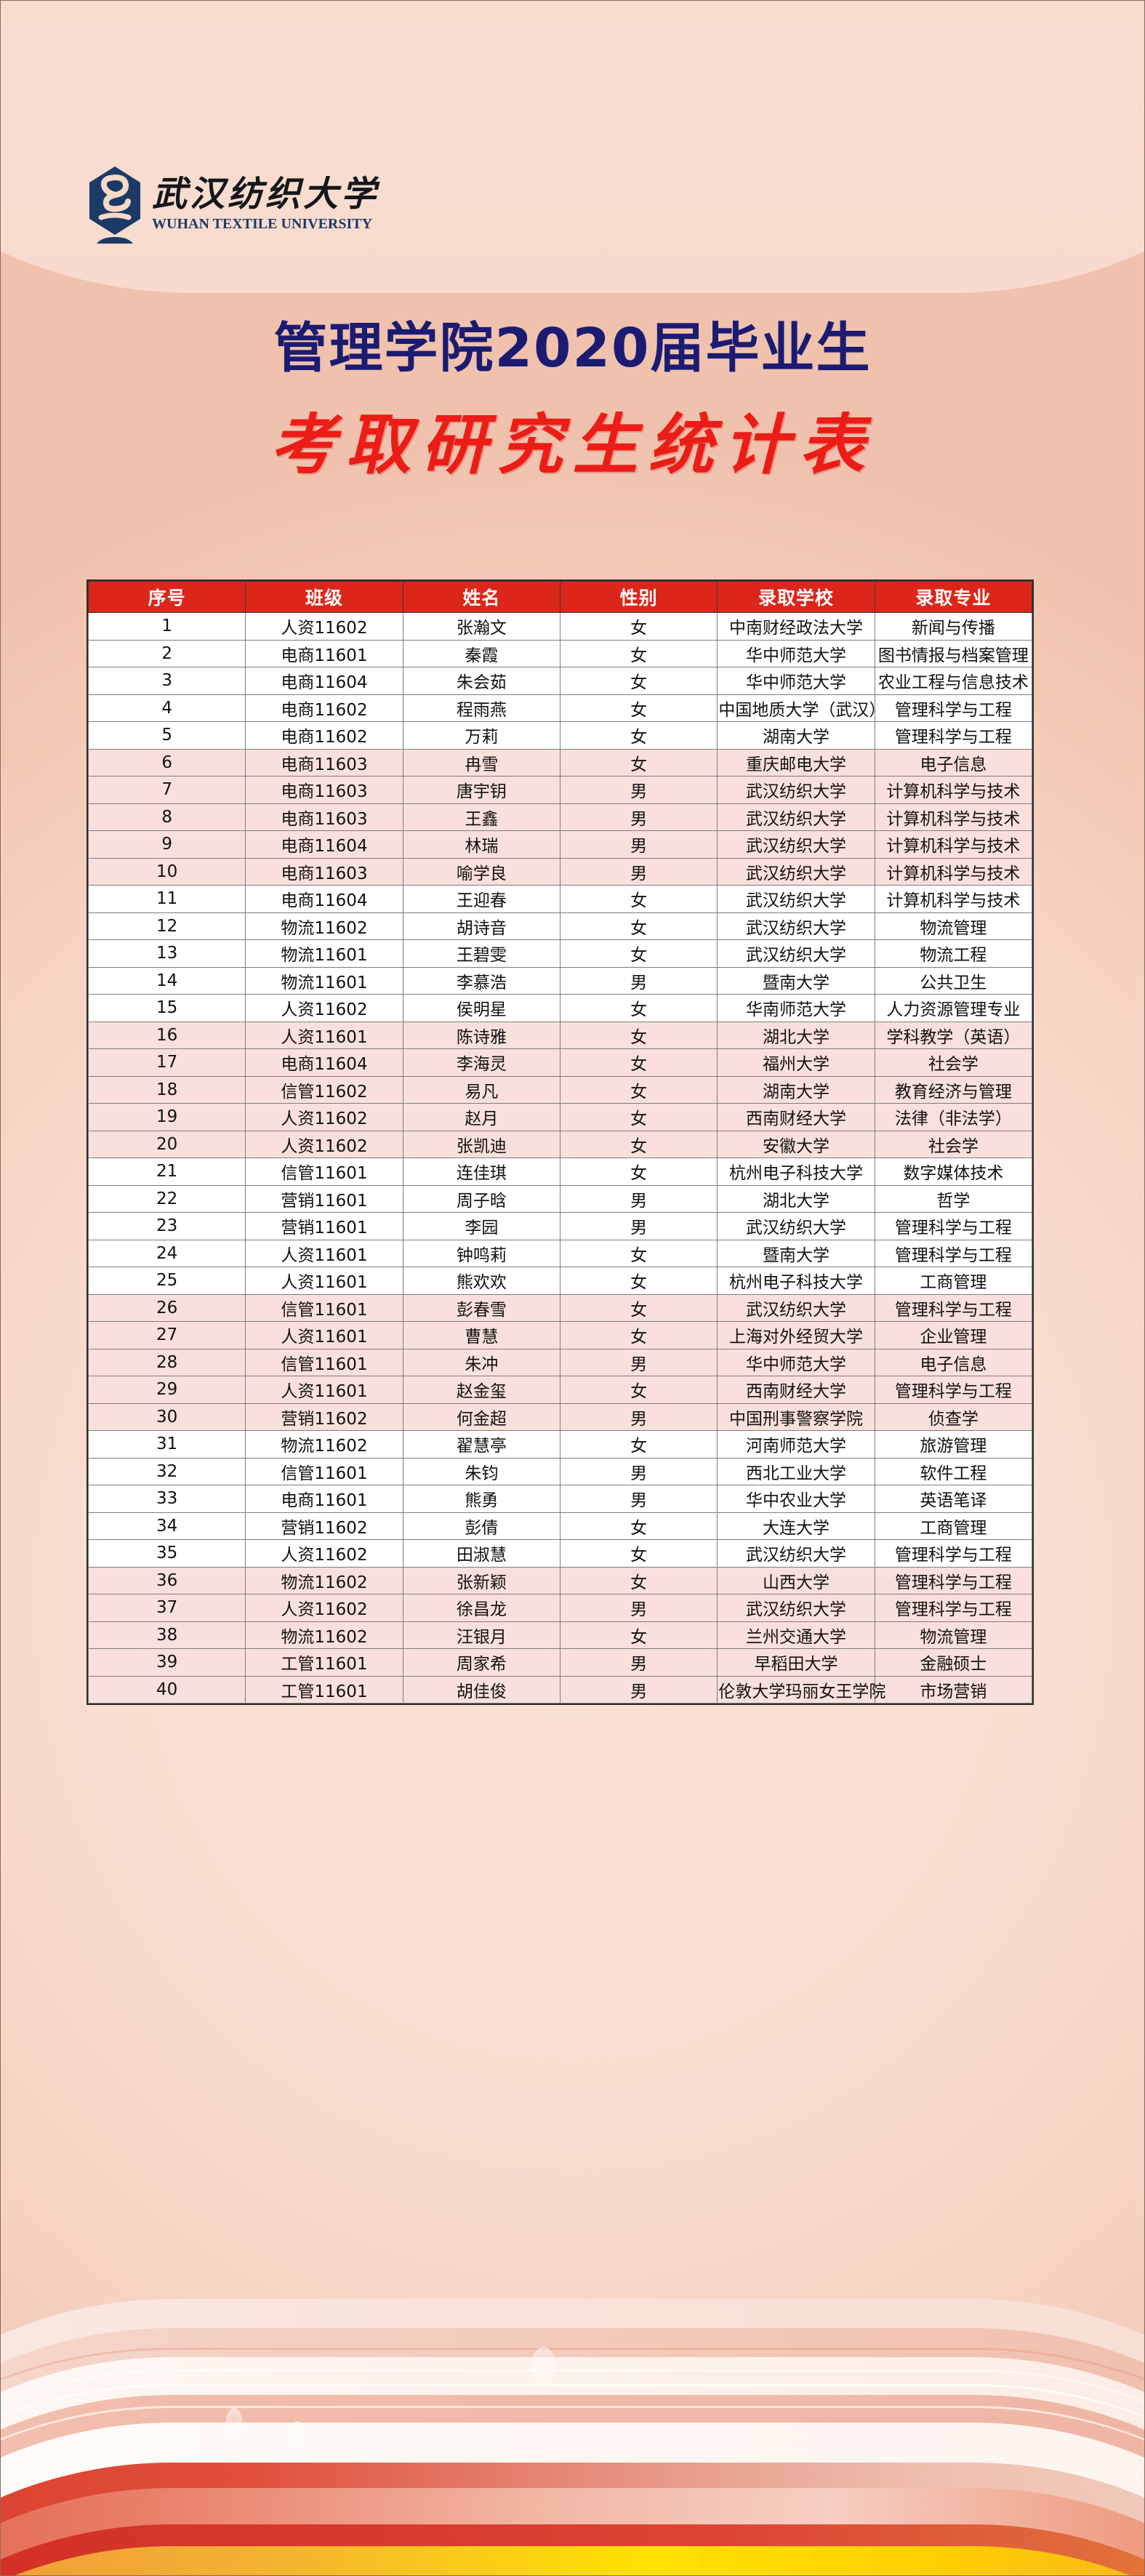 The height and width of the screenshot is (2576, 1145). I want to click on cell-index: 2, so click(166, 653).